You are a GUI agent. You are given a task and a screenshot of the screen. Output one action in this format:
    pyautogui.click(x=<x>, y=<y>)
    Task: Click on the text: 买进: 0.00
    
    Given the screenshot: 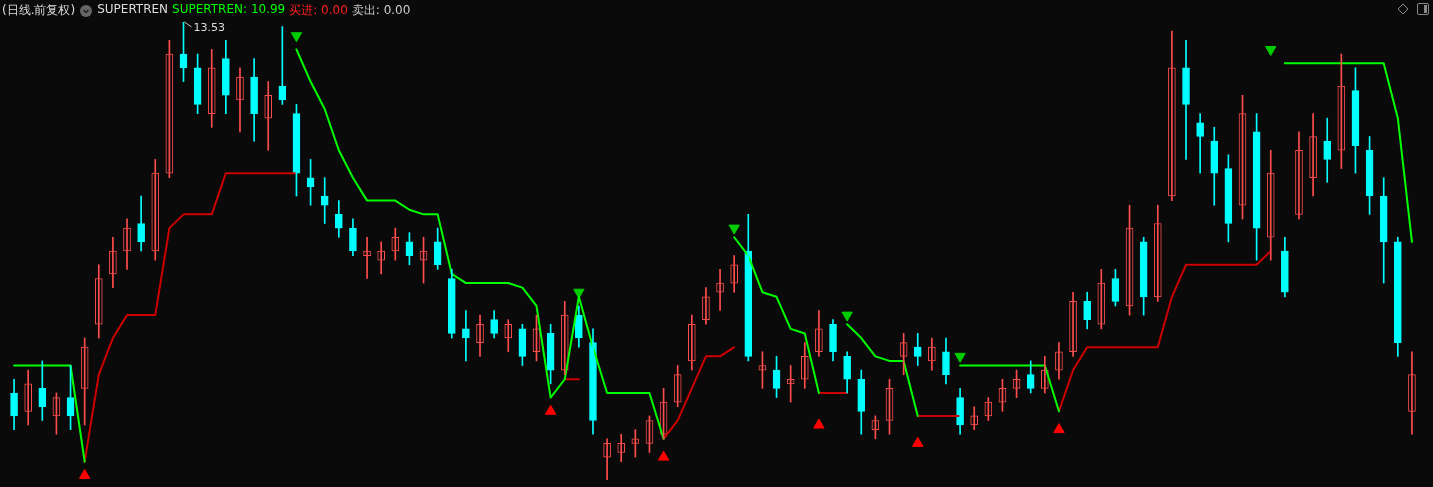 What is the action you would take?
    pyautogui.click(x=318, y=10)
    